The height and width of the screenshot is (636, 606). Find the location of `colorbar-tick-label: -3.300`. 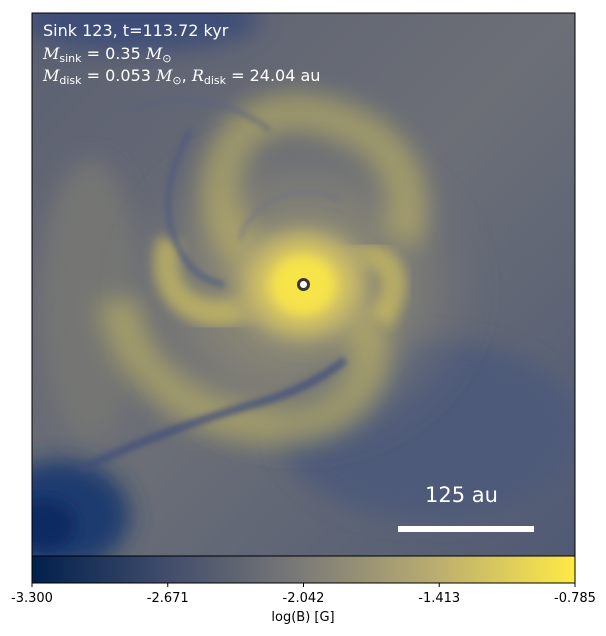

colorbar-tick-label: -3.300 is located at coordinates (32, 598).